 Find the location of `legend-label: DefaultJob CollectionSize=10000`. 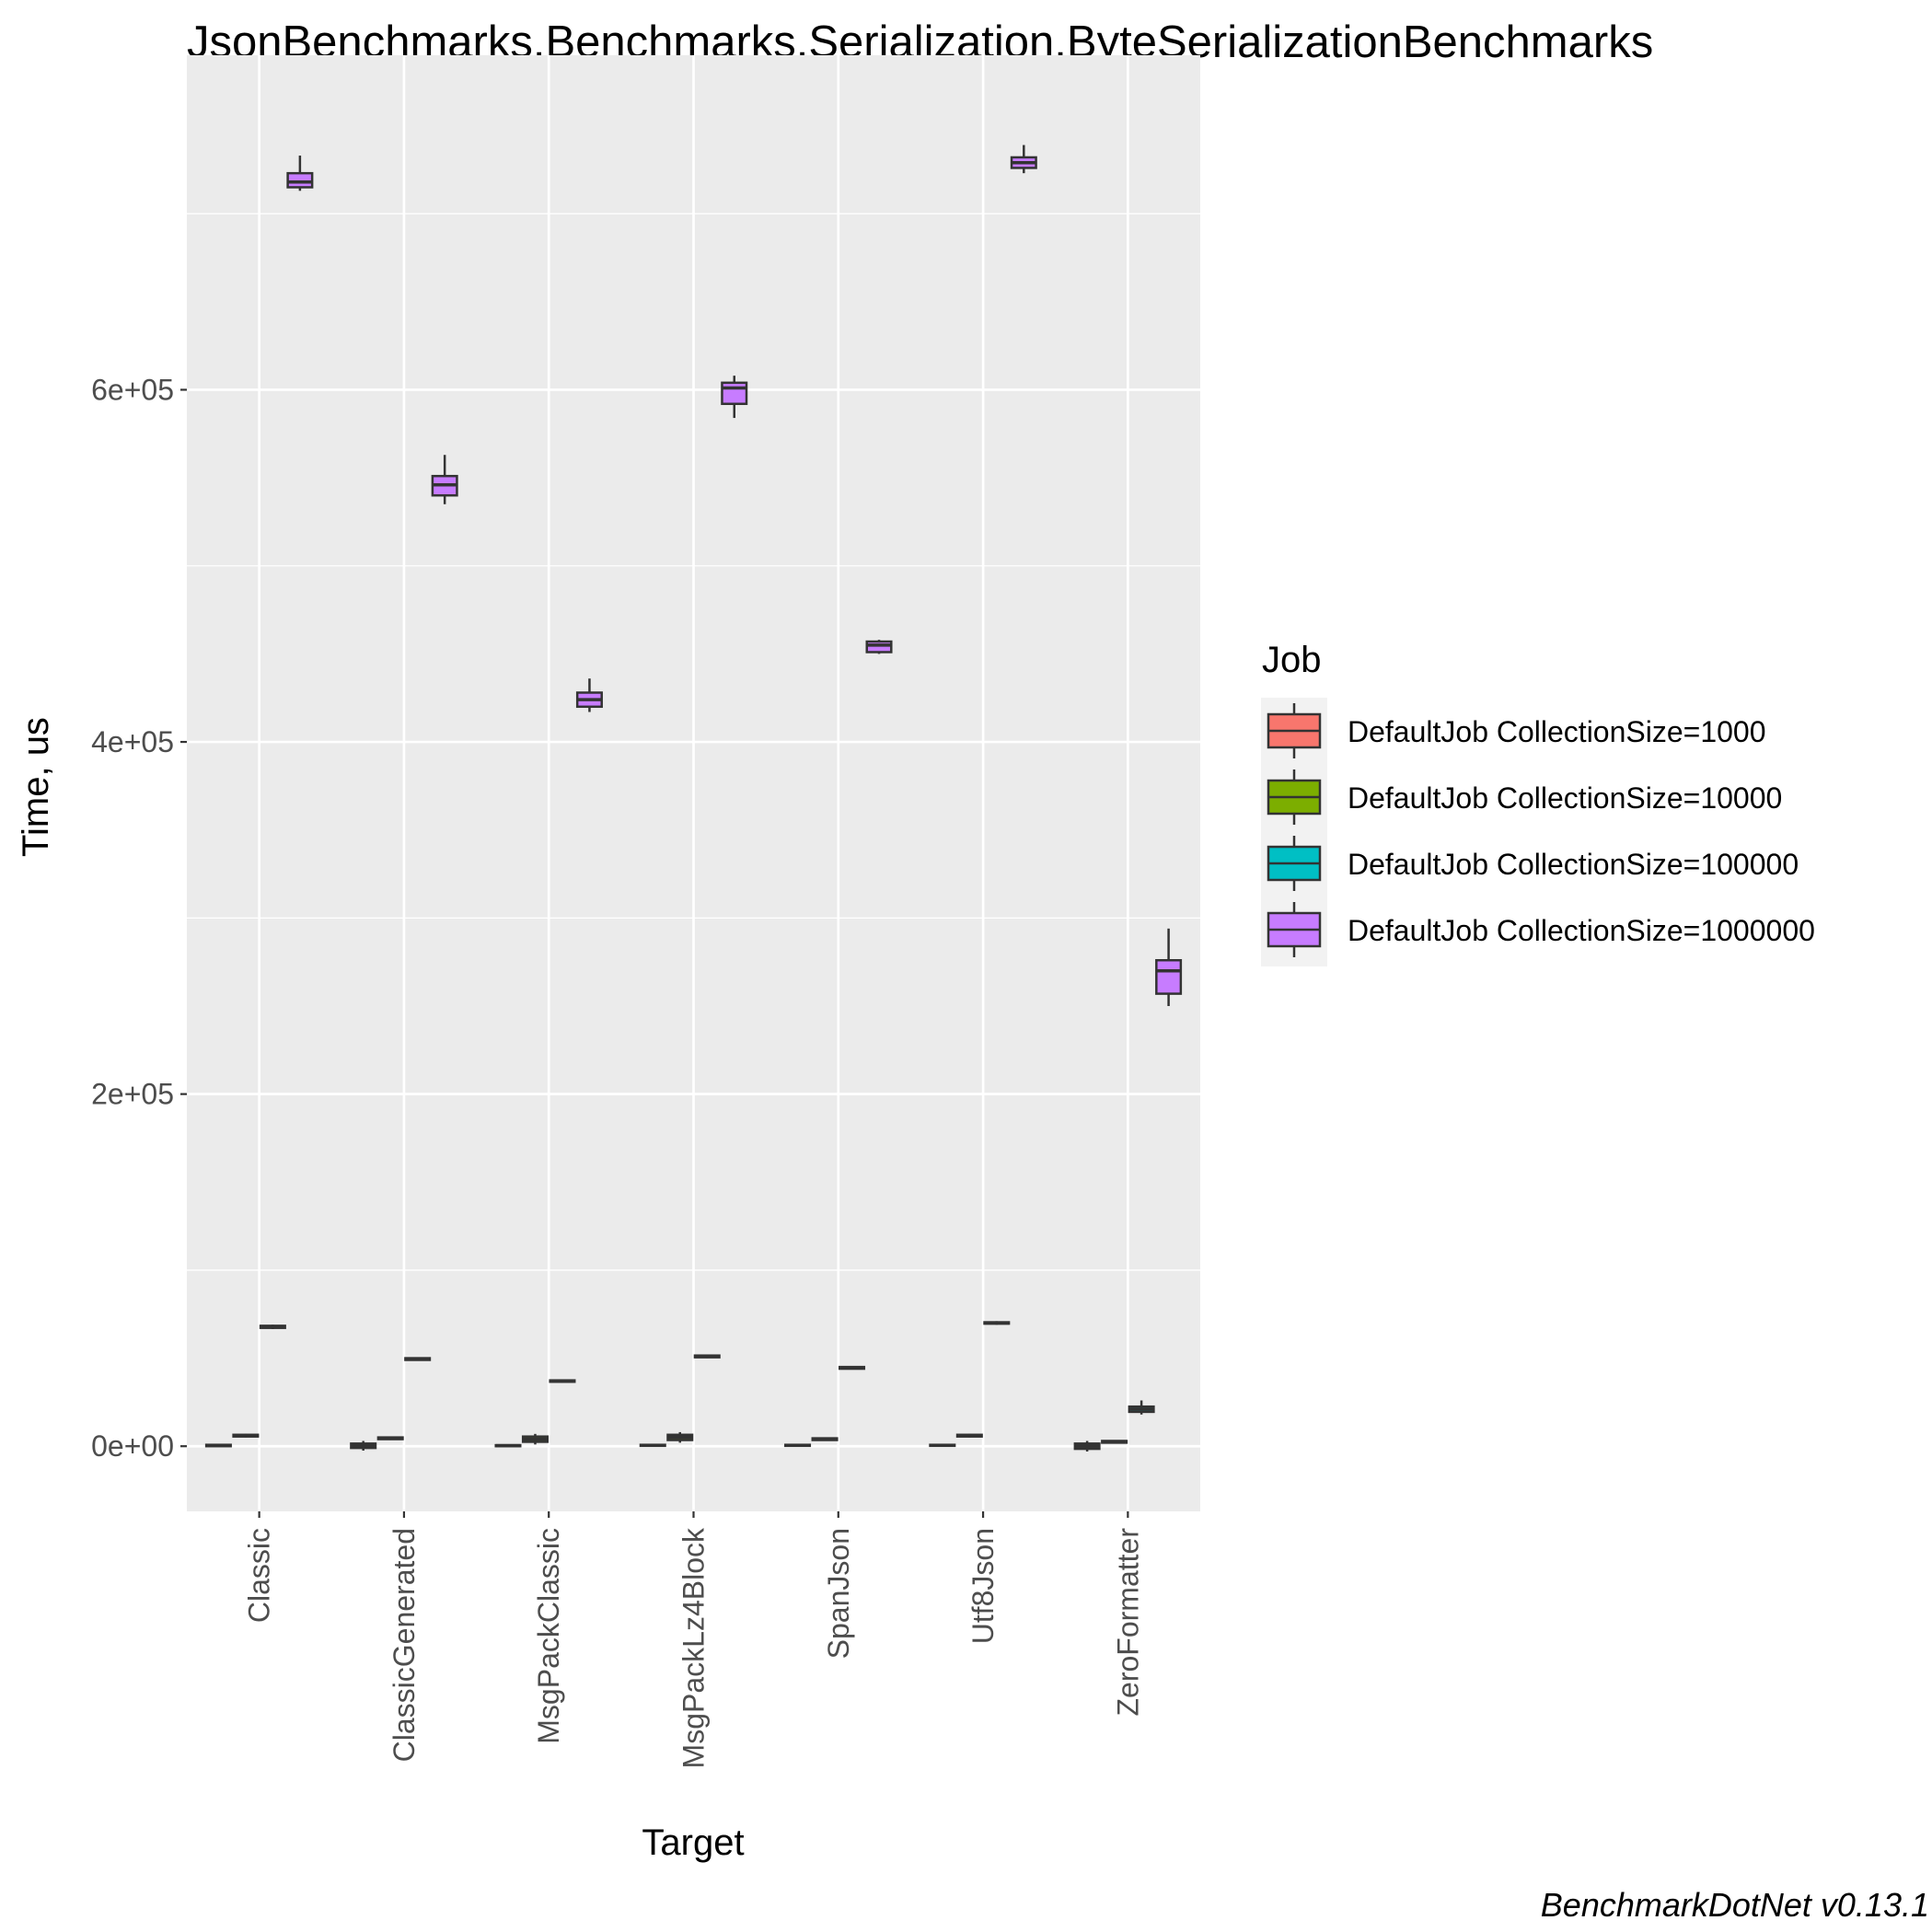

legend-label: DefaultJob CollectionSize=10000 is located at coordinates (1565, 798).